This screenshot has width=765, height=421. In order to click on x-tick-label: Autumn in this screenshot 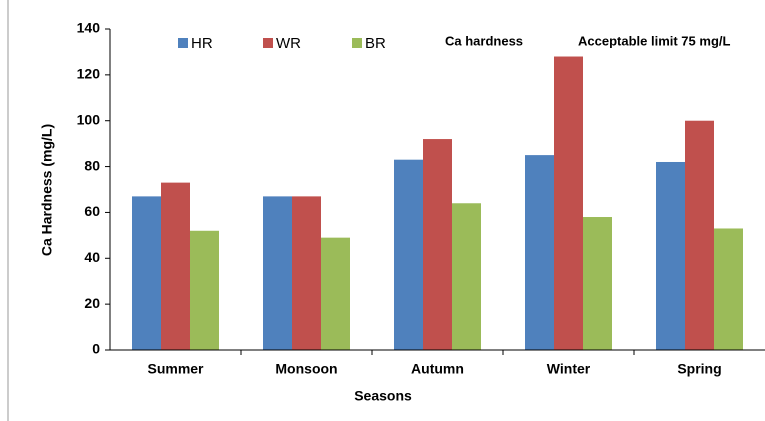, I will do `click(437, 369)`.